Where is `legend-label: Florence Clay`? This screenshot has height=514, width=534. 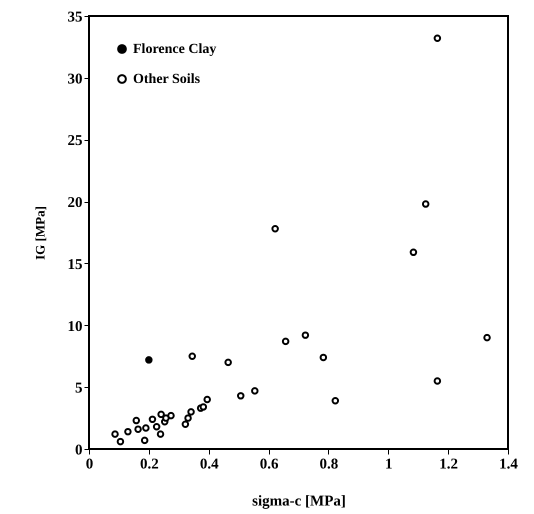 legend-label: Florence Clay is located at coordinates (174, 49).